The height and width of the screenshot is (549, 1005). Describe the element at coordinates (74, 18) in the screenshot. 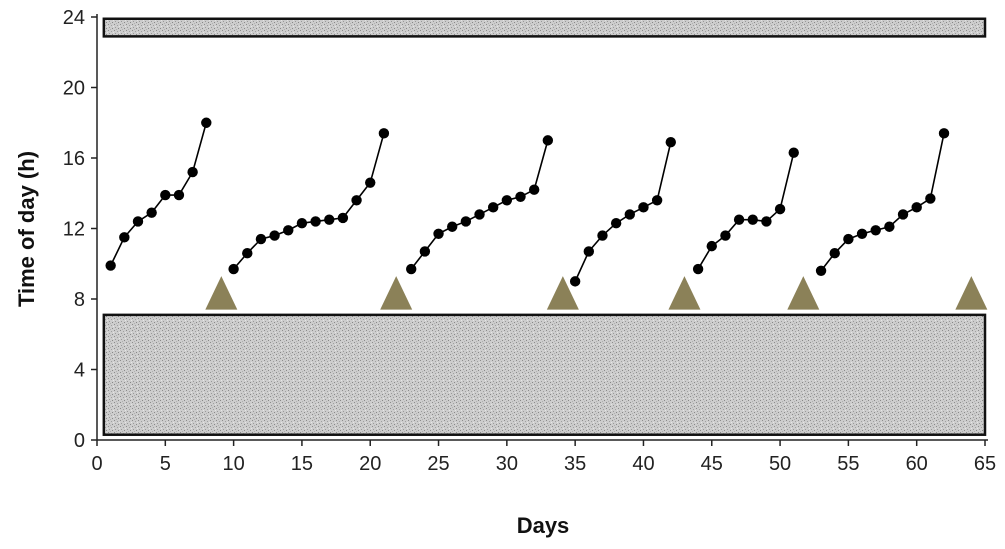

I see `y-tick-label: 24` at that location.